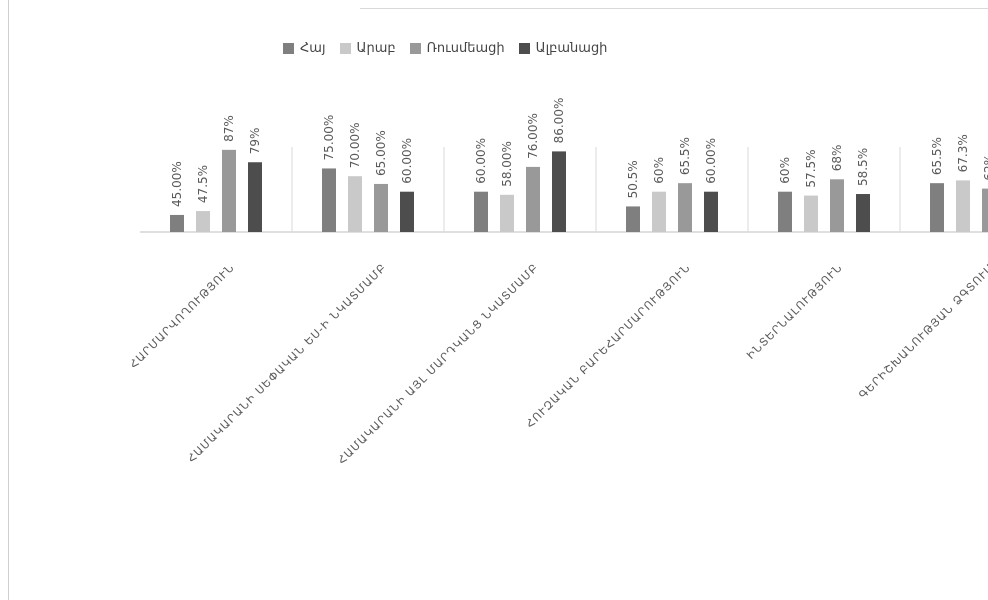  Describe the element at coordinates (465, 48) in the screenshot. I see `legend-label: Ռուսմեացի` at that location.